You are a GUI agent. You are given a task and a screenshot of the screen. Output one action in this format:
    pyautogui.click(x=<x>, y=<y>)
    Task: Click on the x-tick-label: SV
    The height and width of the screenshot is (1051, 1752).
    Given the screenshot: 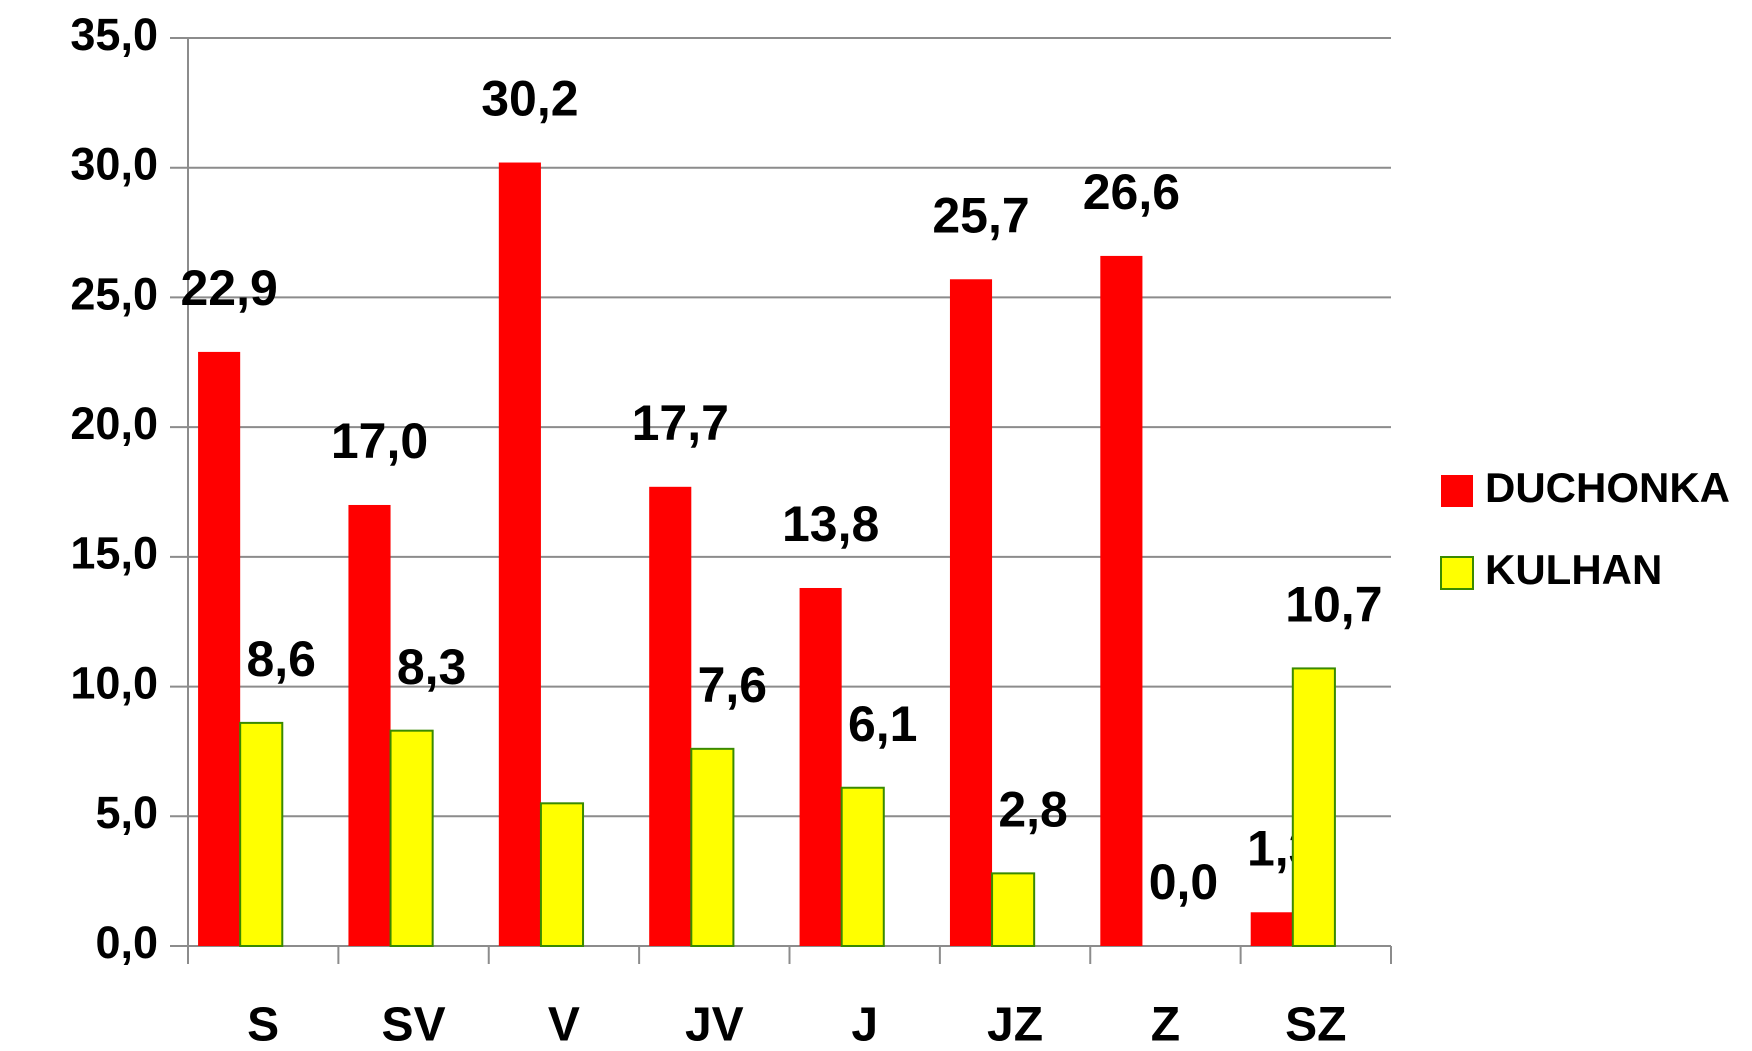 What is the action you would take?
    pyautogui.click(x=414, y=1025)
    